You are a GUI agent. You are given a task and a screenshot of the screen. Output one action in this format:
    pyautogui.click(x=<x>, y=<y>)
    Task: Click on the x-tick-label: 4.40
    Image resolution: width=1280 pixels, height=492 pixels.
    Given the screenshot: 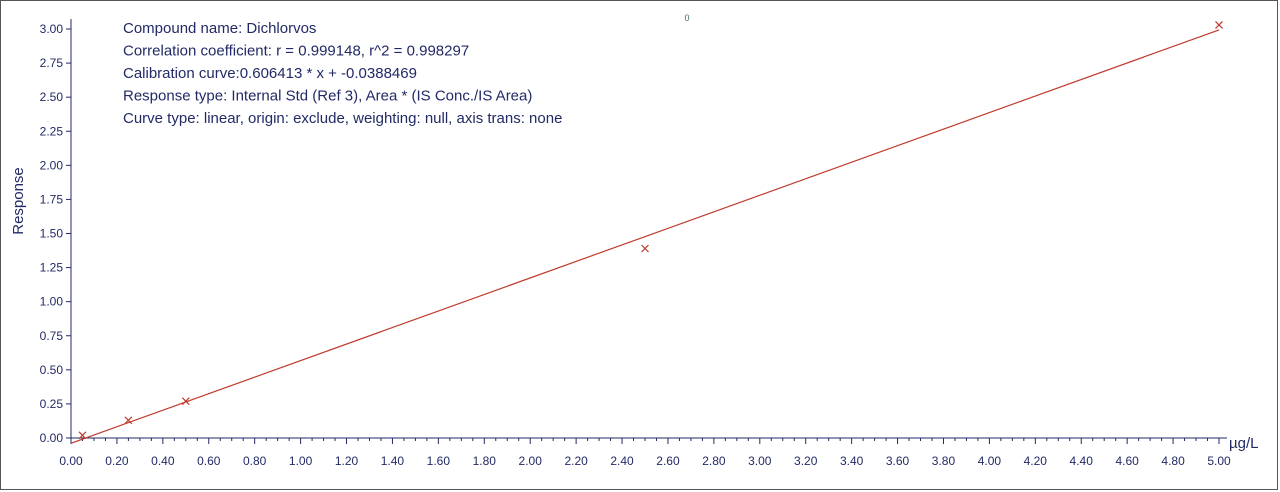 What is the action you would take?
    pyautogui.click(x=1082, y=461)
    